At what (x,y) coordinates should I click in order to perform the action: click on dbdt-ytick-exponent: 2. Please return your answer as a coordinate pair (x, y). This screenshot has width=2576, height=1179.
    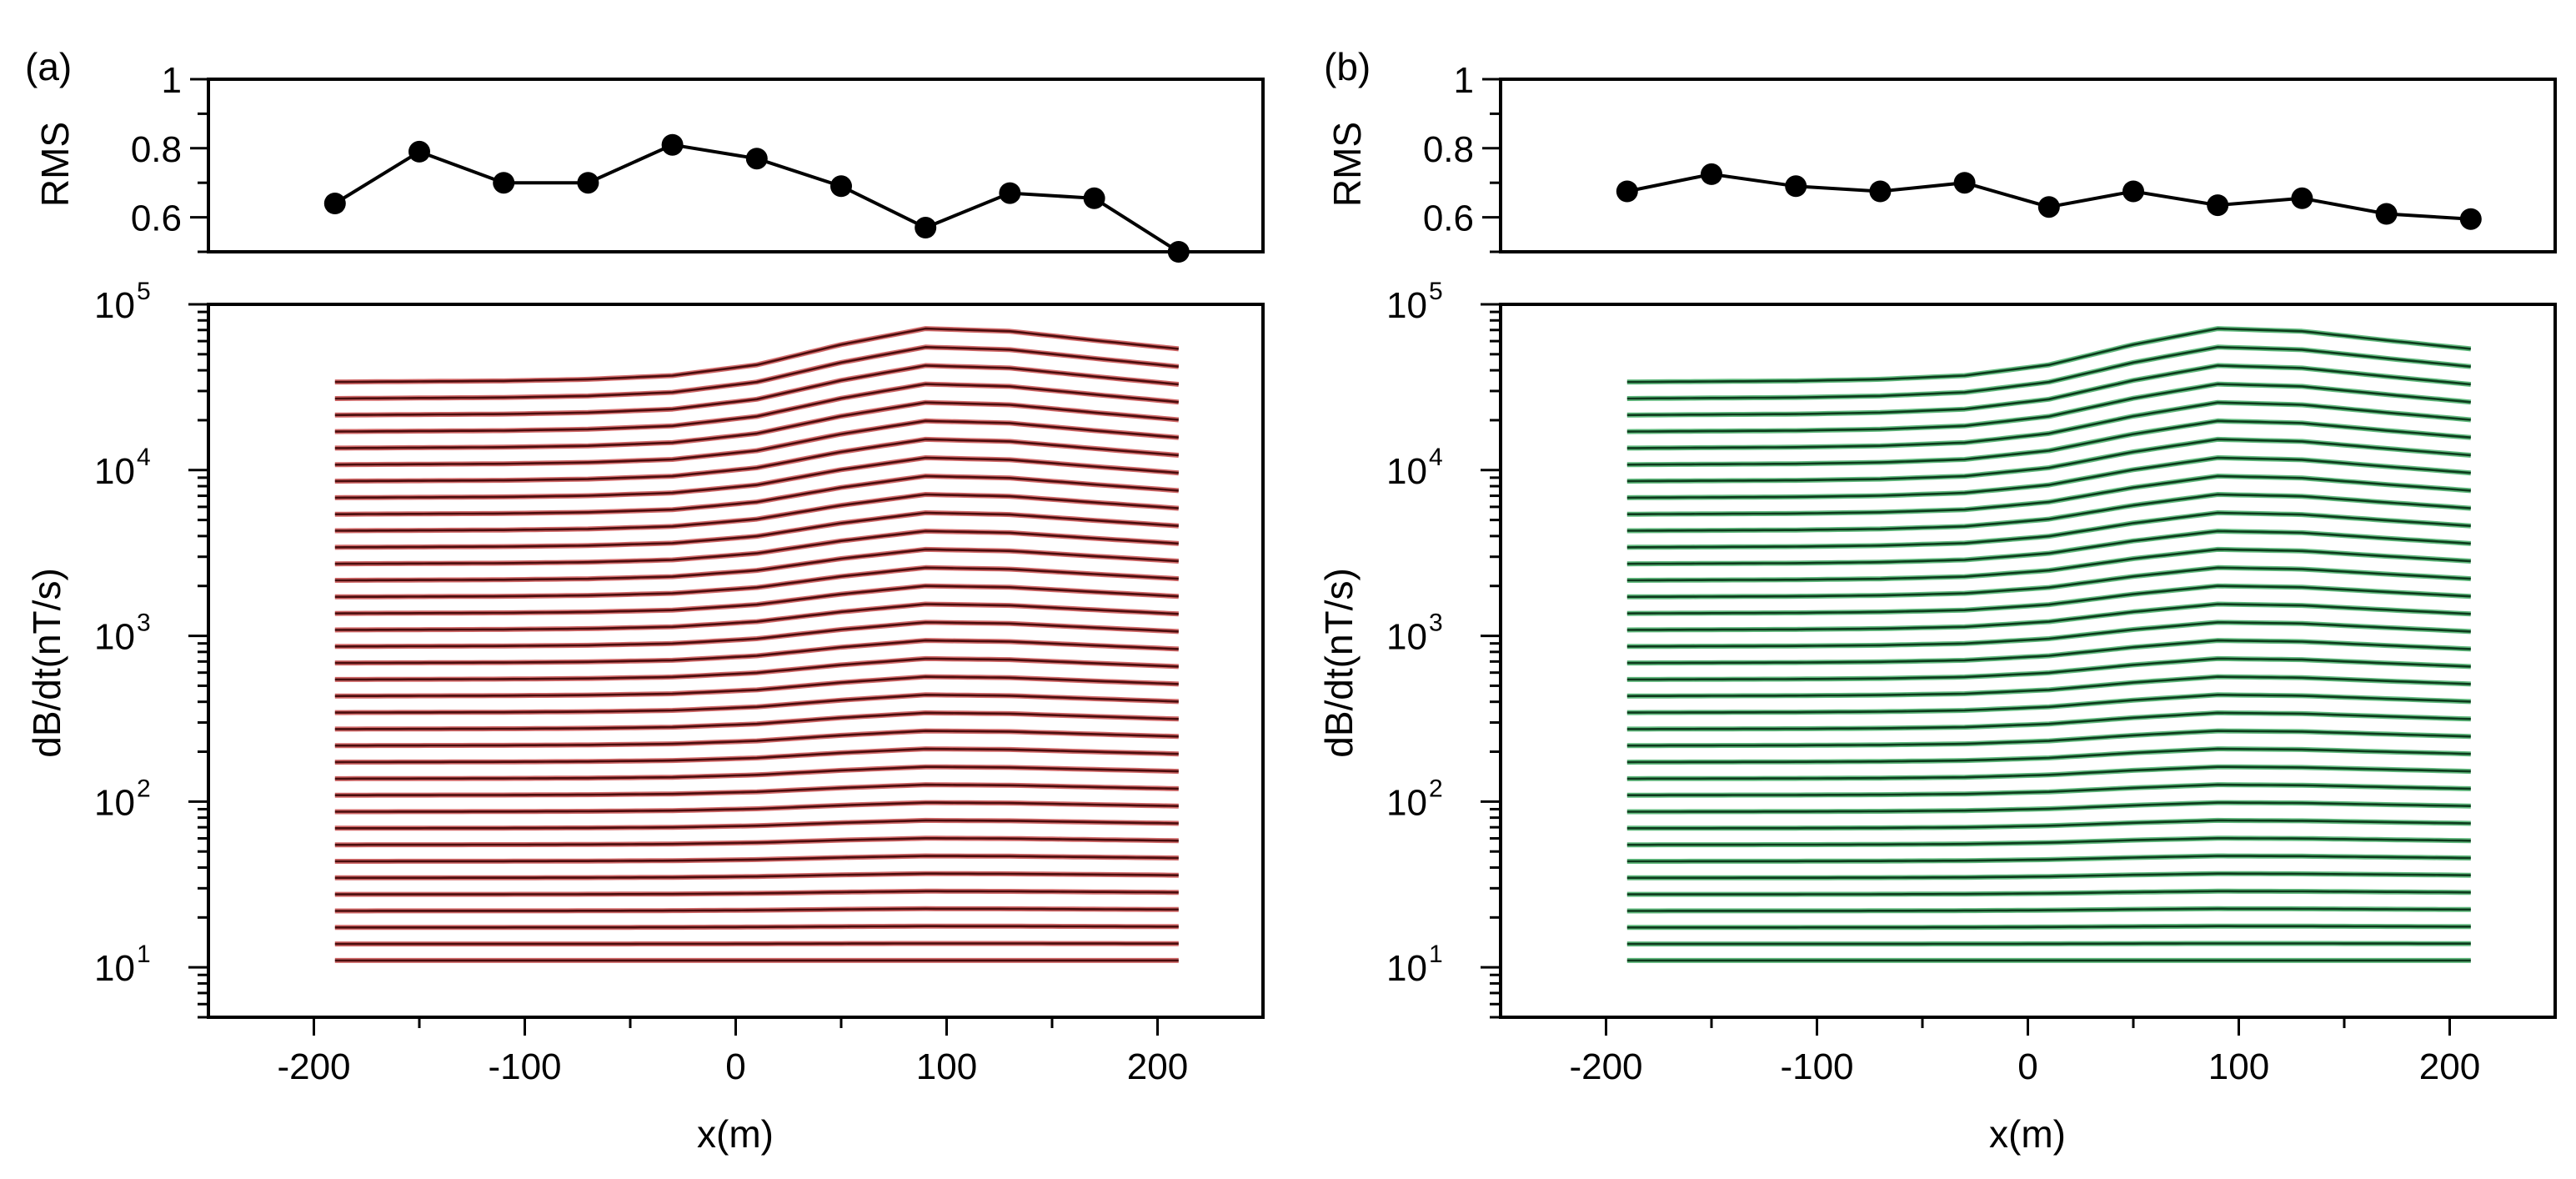
    Looking at the image, I should click on (1436, 788).